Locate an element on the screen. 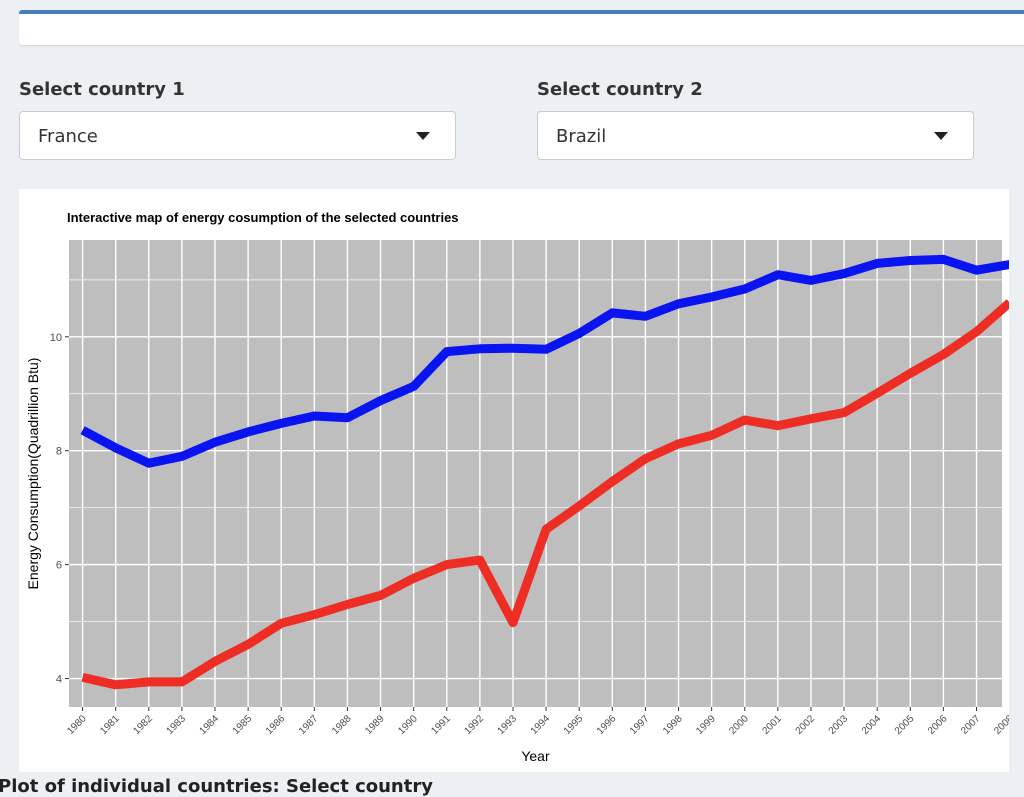 This screenshot has width=1024, height=797. x-axis-label: Year is located at coordinates (535, 756).